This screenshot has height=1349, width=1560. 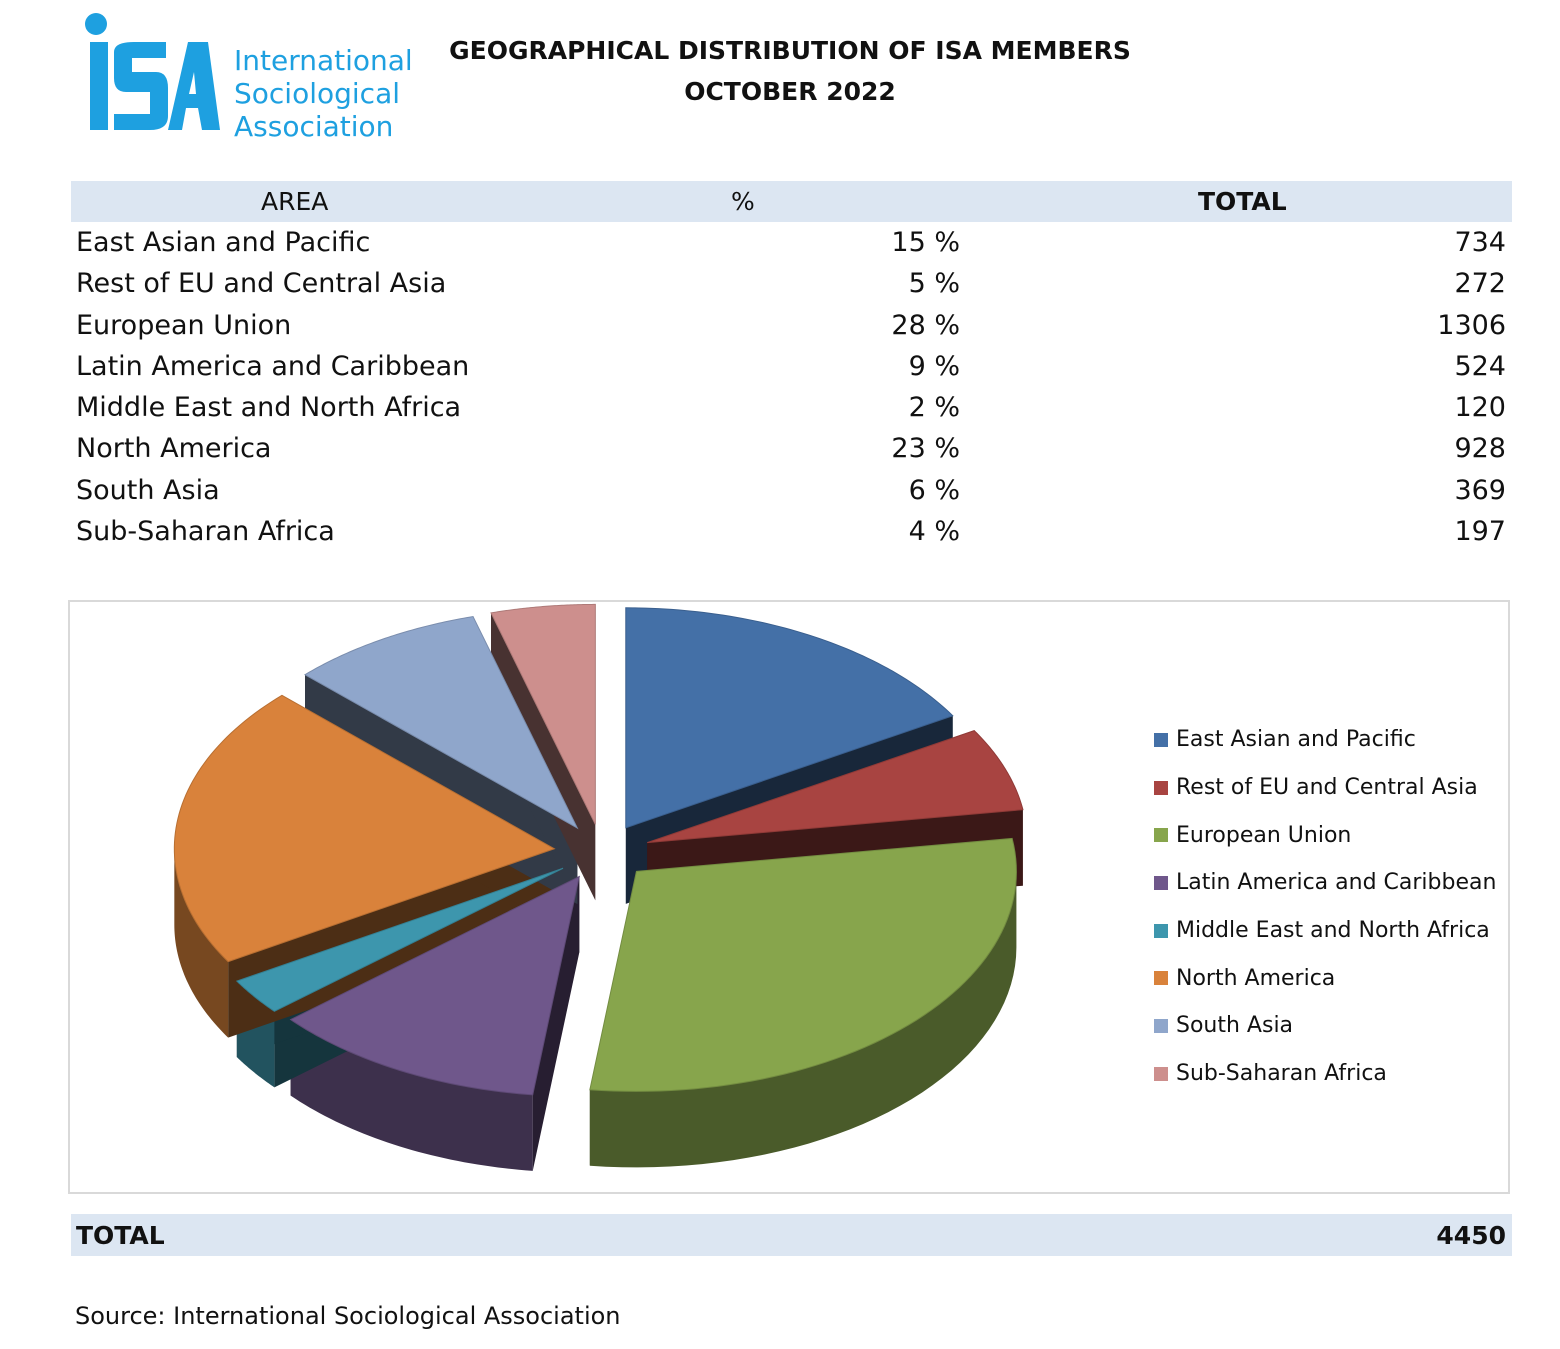 I want to click on cell-area: Sub-Saharan Africa, so click(x=205, y=532).